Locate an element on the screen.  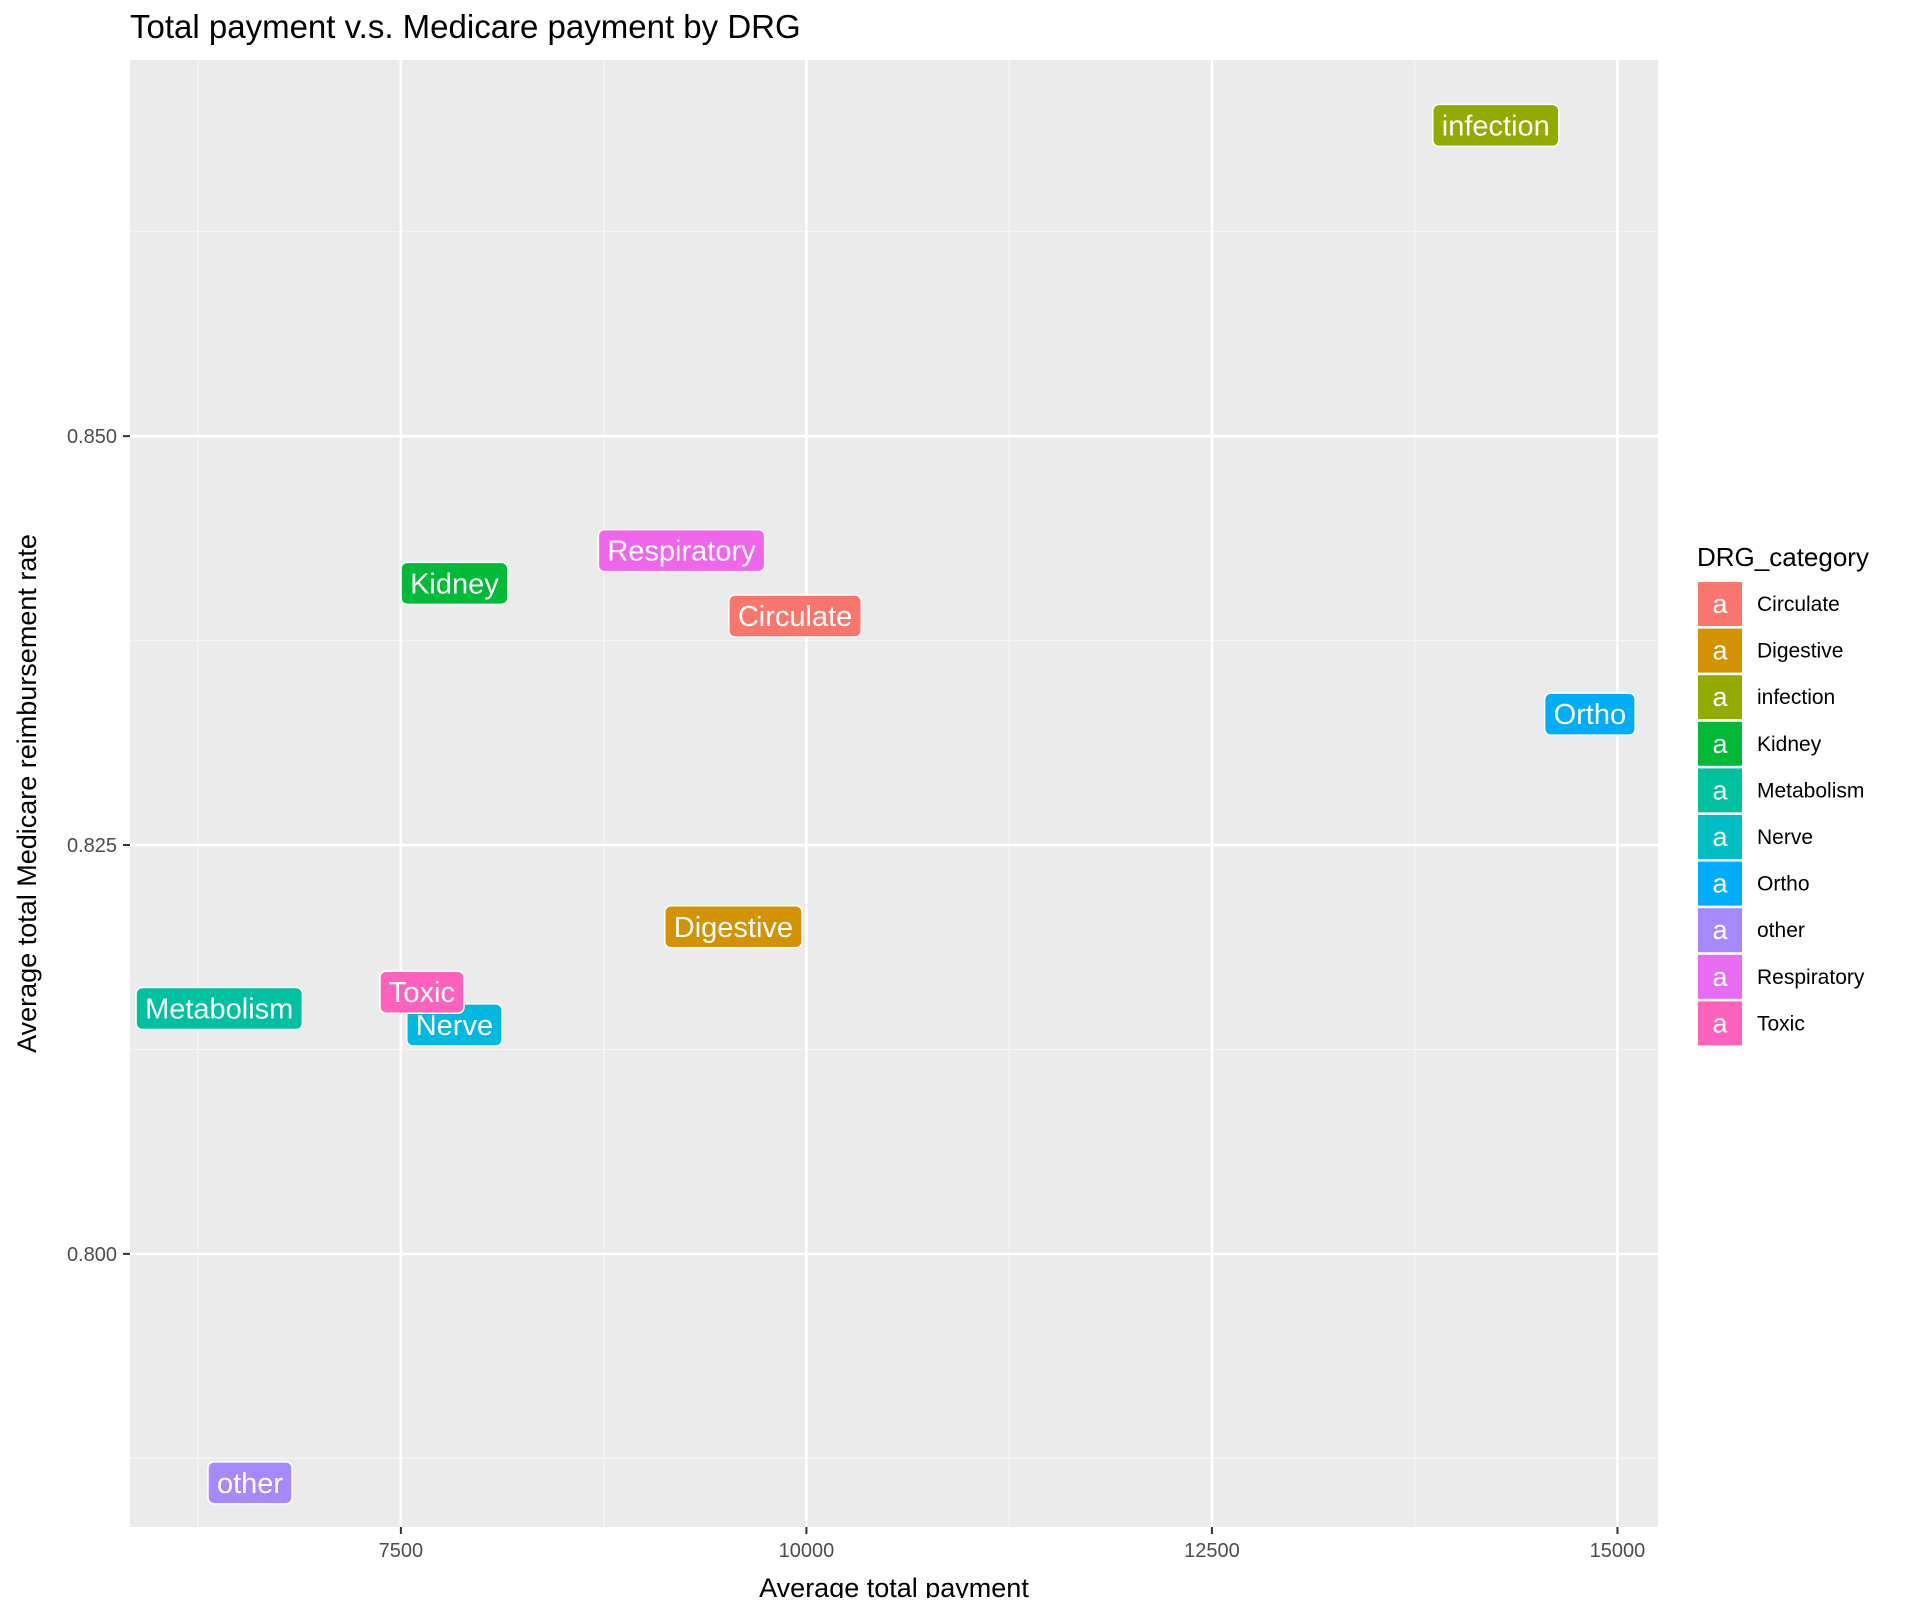
legend-title: DRG_category is located at coordinates (1783, 557).